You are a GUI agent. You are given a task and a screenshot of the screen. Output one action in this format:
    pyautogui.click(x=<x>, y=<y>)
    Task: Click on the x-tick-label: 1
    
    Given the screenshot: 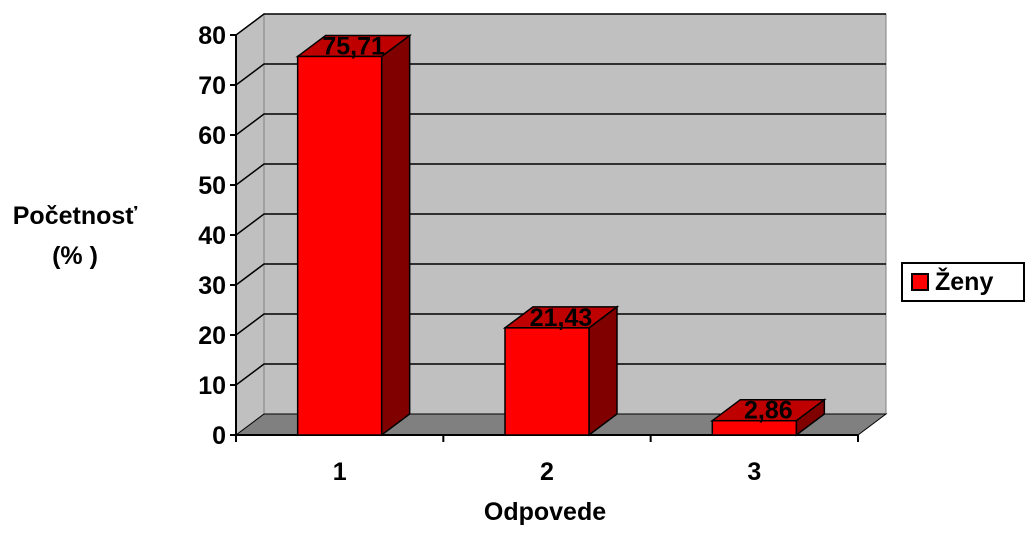 What is the action you would take?
    pyautogui.click(x=340, y=472)
    